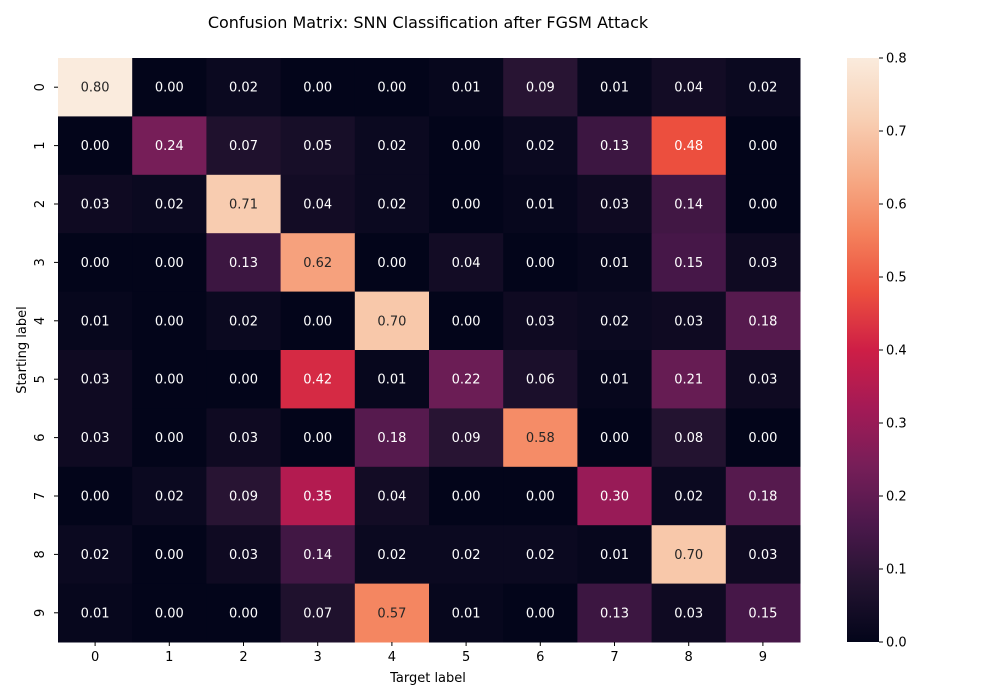 The height and width of the screenshot is (700, 1000). What do you see at coordinates (40, 496) in the screenshot?
I see `y-tick-label: 7` at bounding box center [40, 496].